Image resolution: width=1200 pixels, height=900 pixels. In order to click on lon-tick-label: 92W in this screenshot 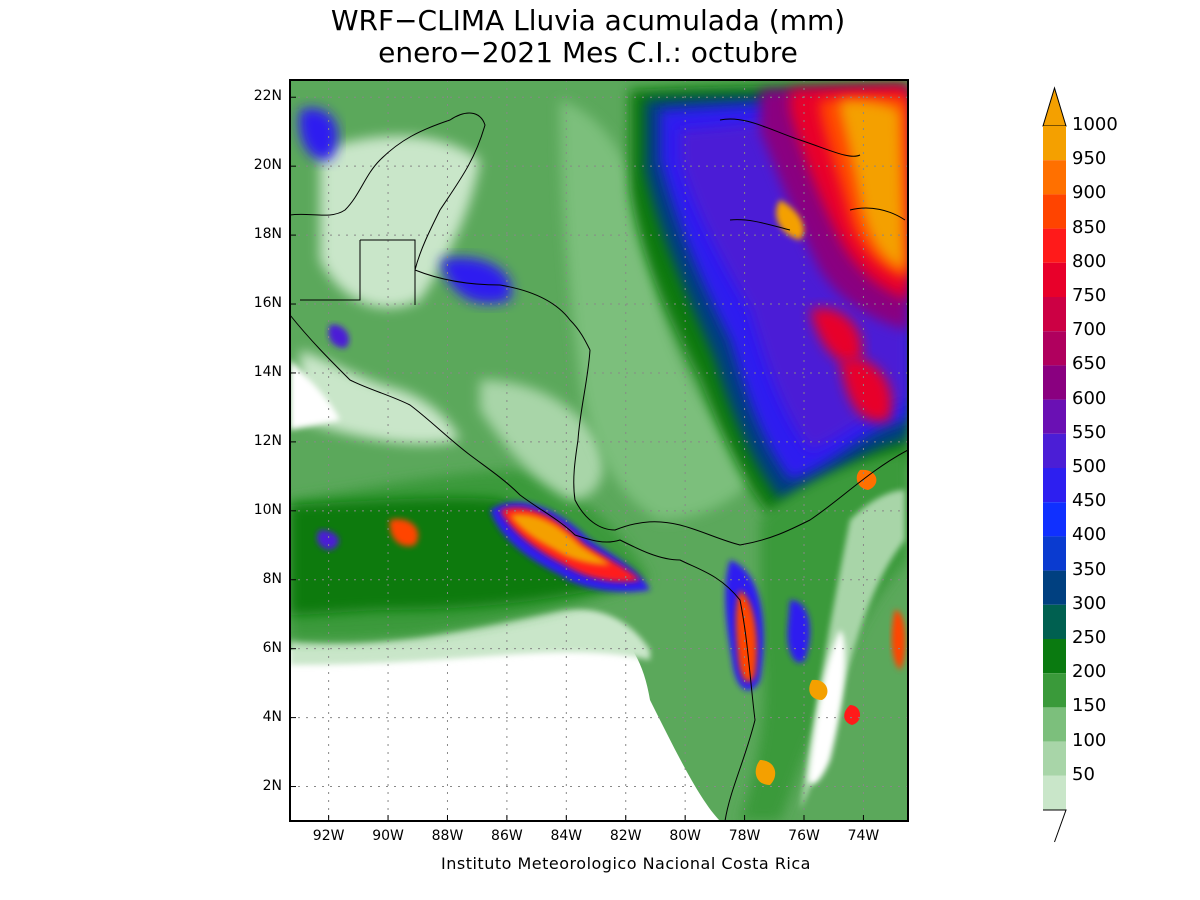, I will do `click(328, 836)`.